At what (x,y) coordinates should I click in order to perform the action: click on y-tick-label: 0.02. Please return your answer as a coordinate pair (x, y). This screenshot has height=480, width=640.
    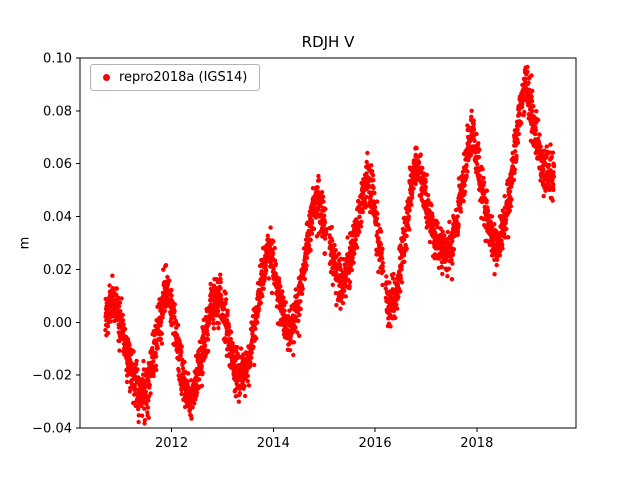
    Looking at the image, I should click on (57, 270).